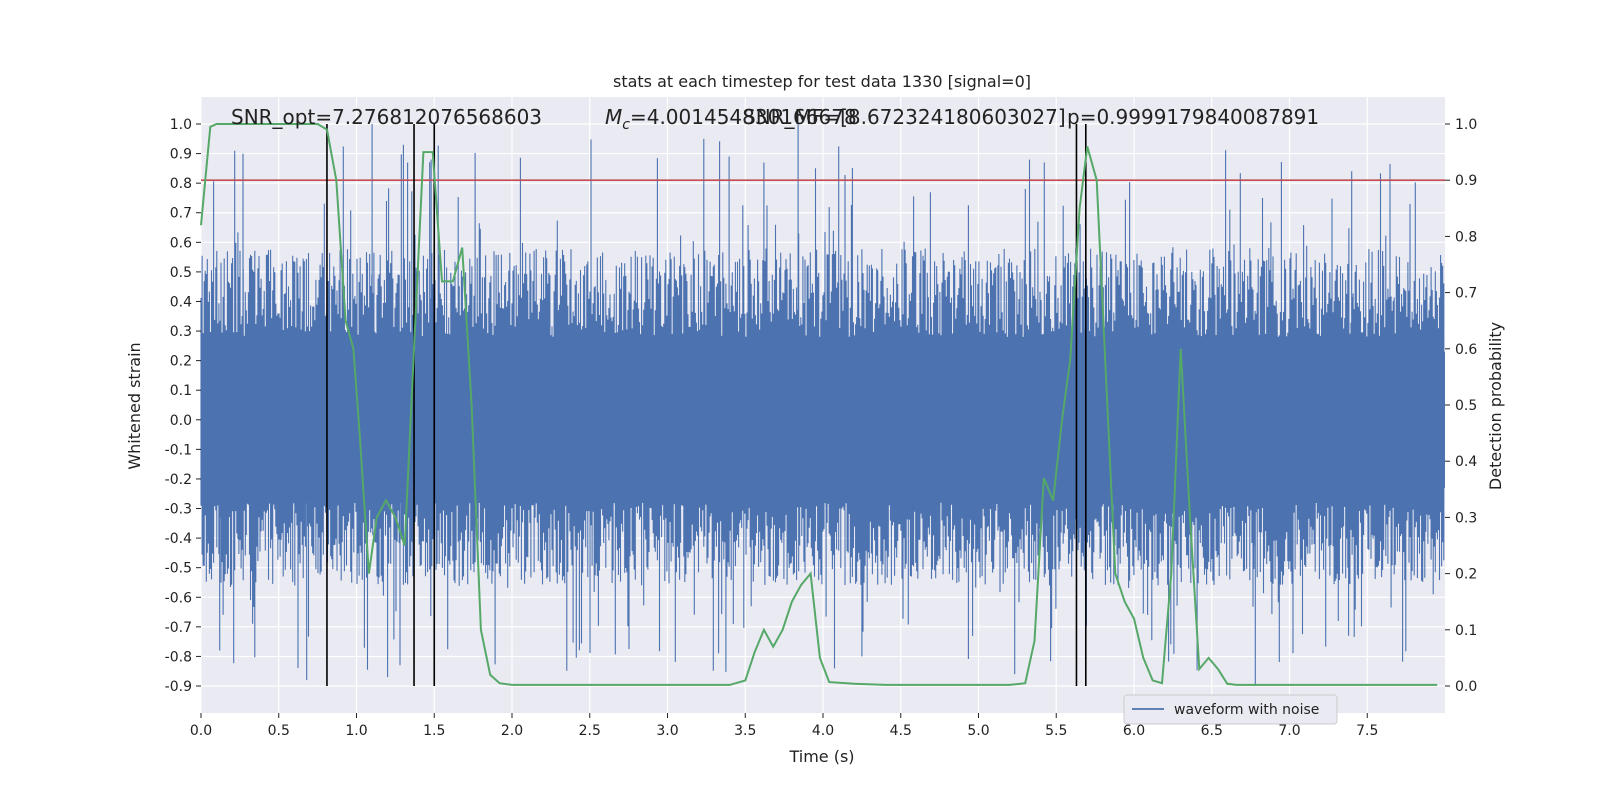  I want to click on y-right-tick-label: 0.1, so click(1466, 631).